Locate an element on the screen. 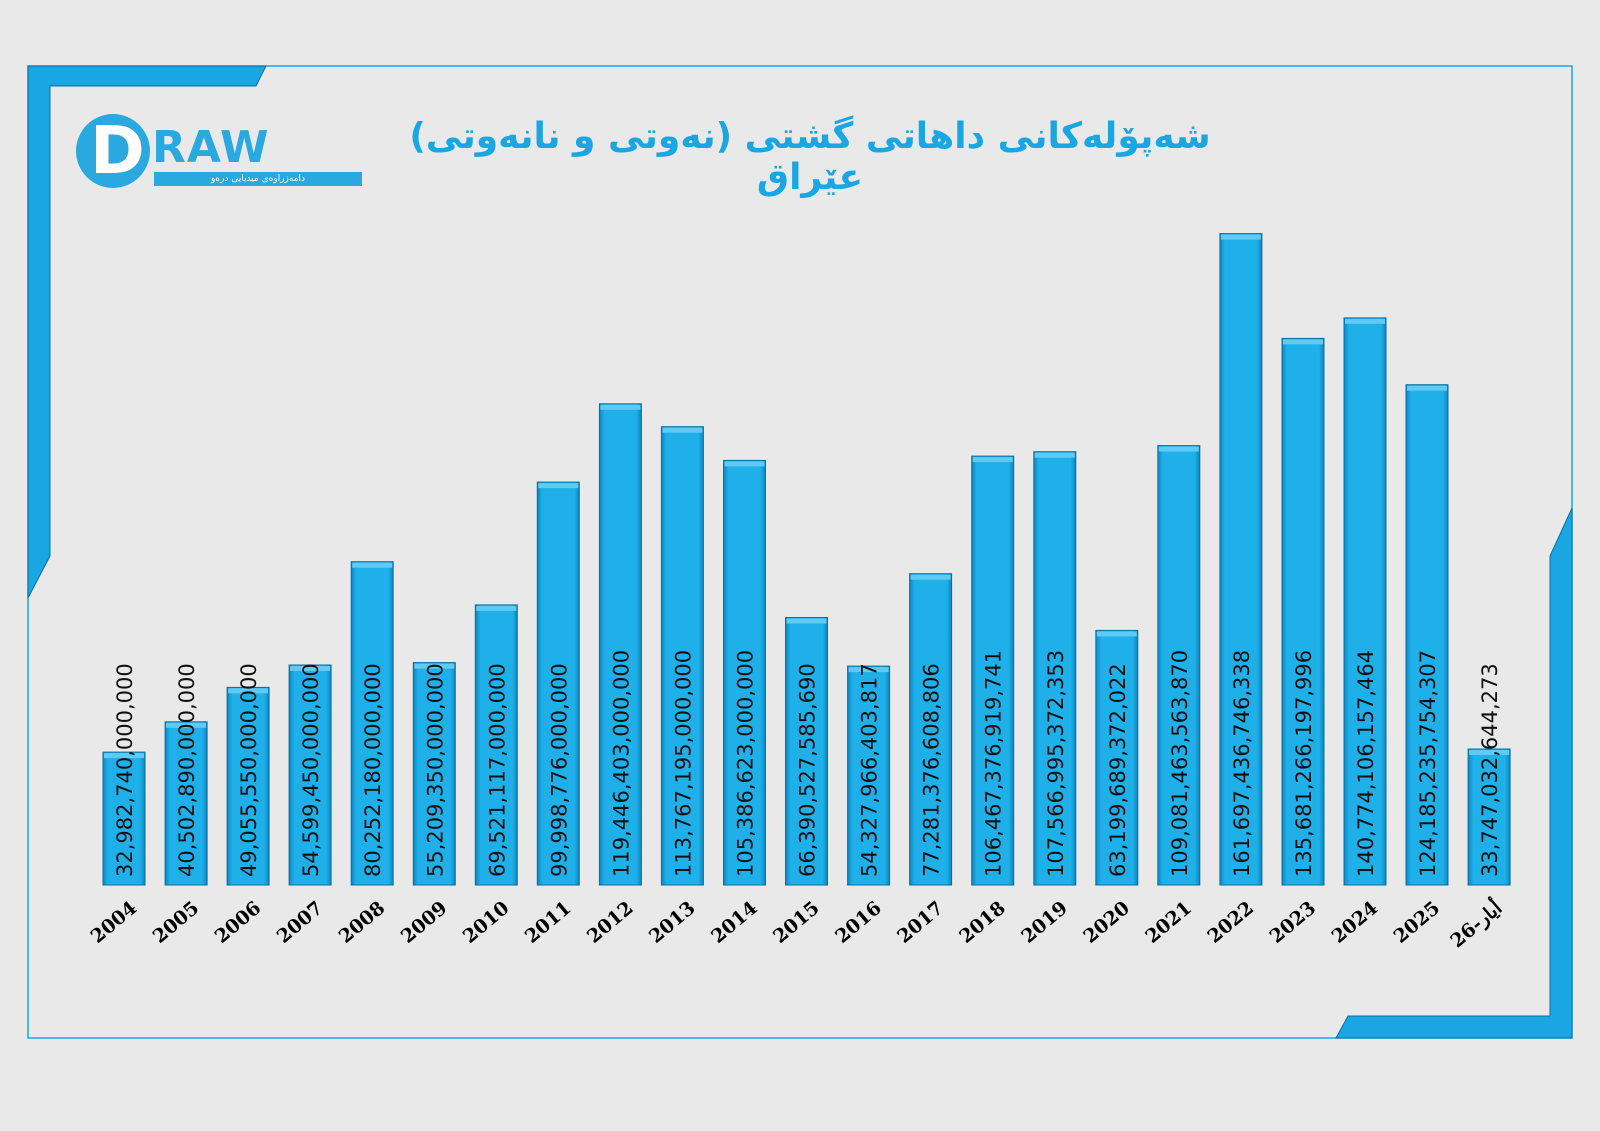 This screenshot has width=1600, height=1131. bar-26-أيار is located at coordinates (1489, 817).